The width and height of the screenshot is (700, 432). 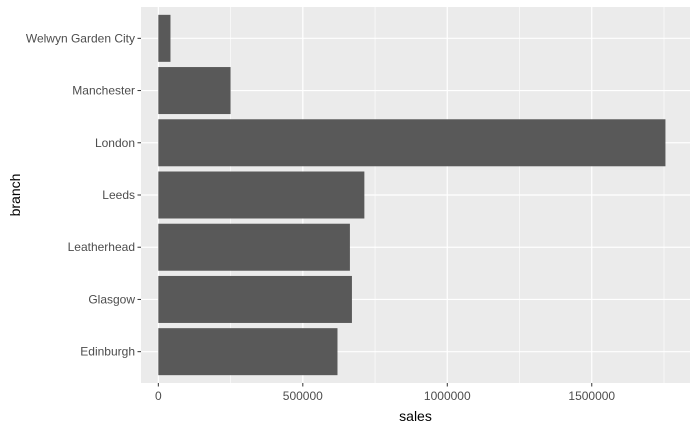 What do you see at coordinates (158, 396) in the screenshot?
I see `x-tick-label: 0` at bounding box center [158, 396].